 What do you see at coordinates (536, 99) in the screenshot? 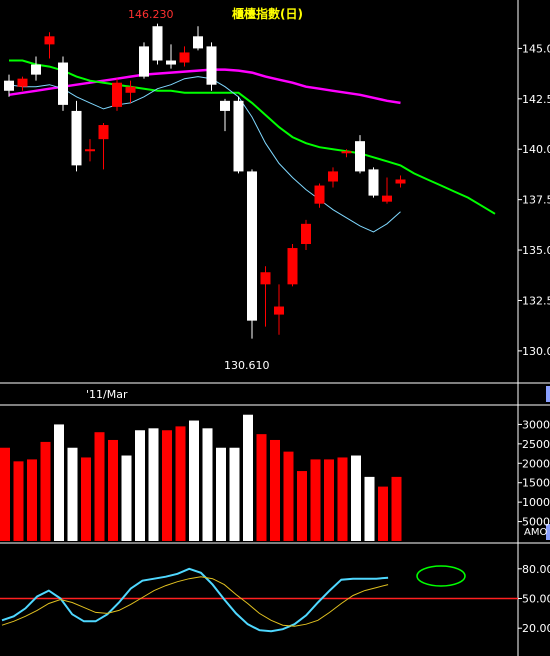
I see `price-axis-tick-label: 142.5` at bounding box center [536, 99].